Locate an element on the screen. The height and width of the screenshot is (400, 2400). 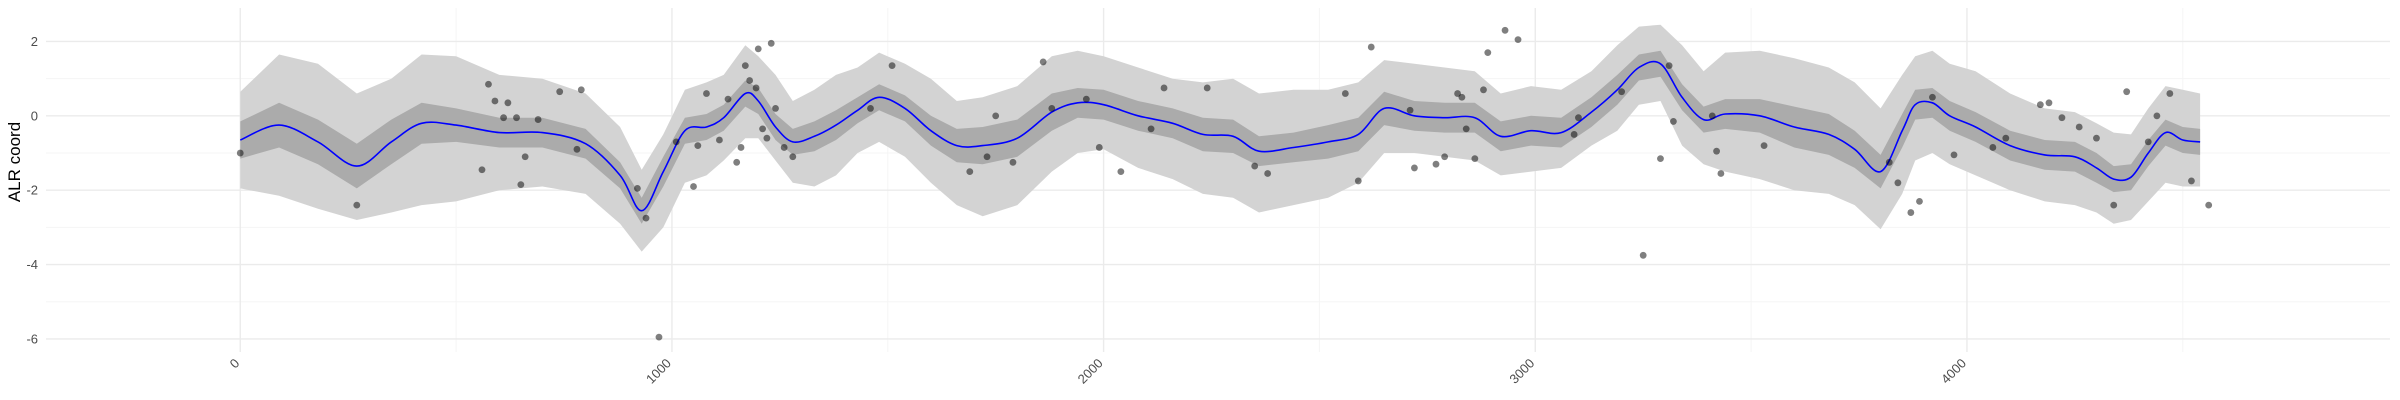
y-tick-label: -4 is located at coordinates (32, 264).